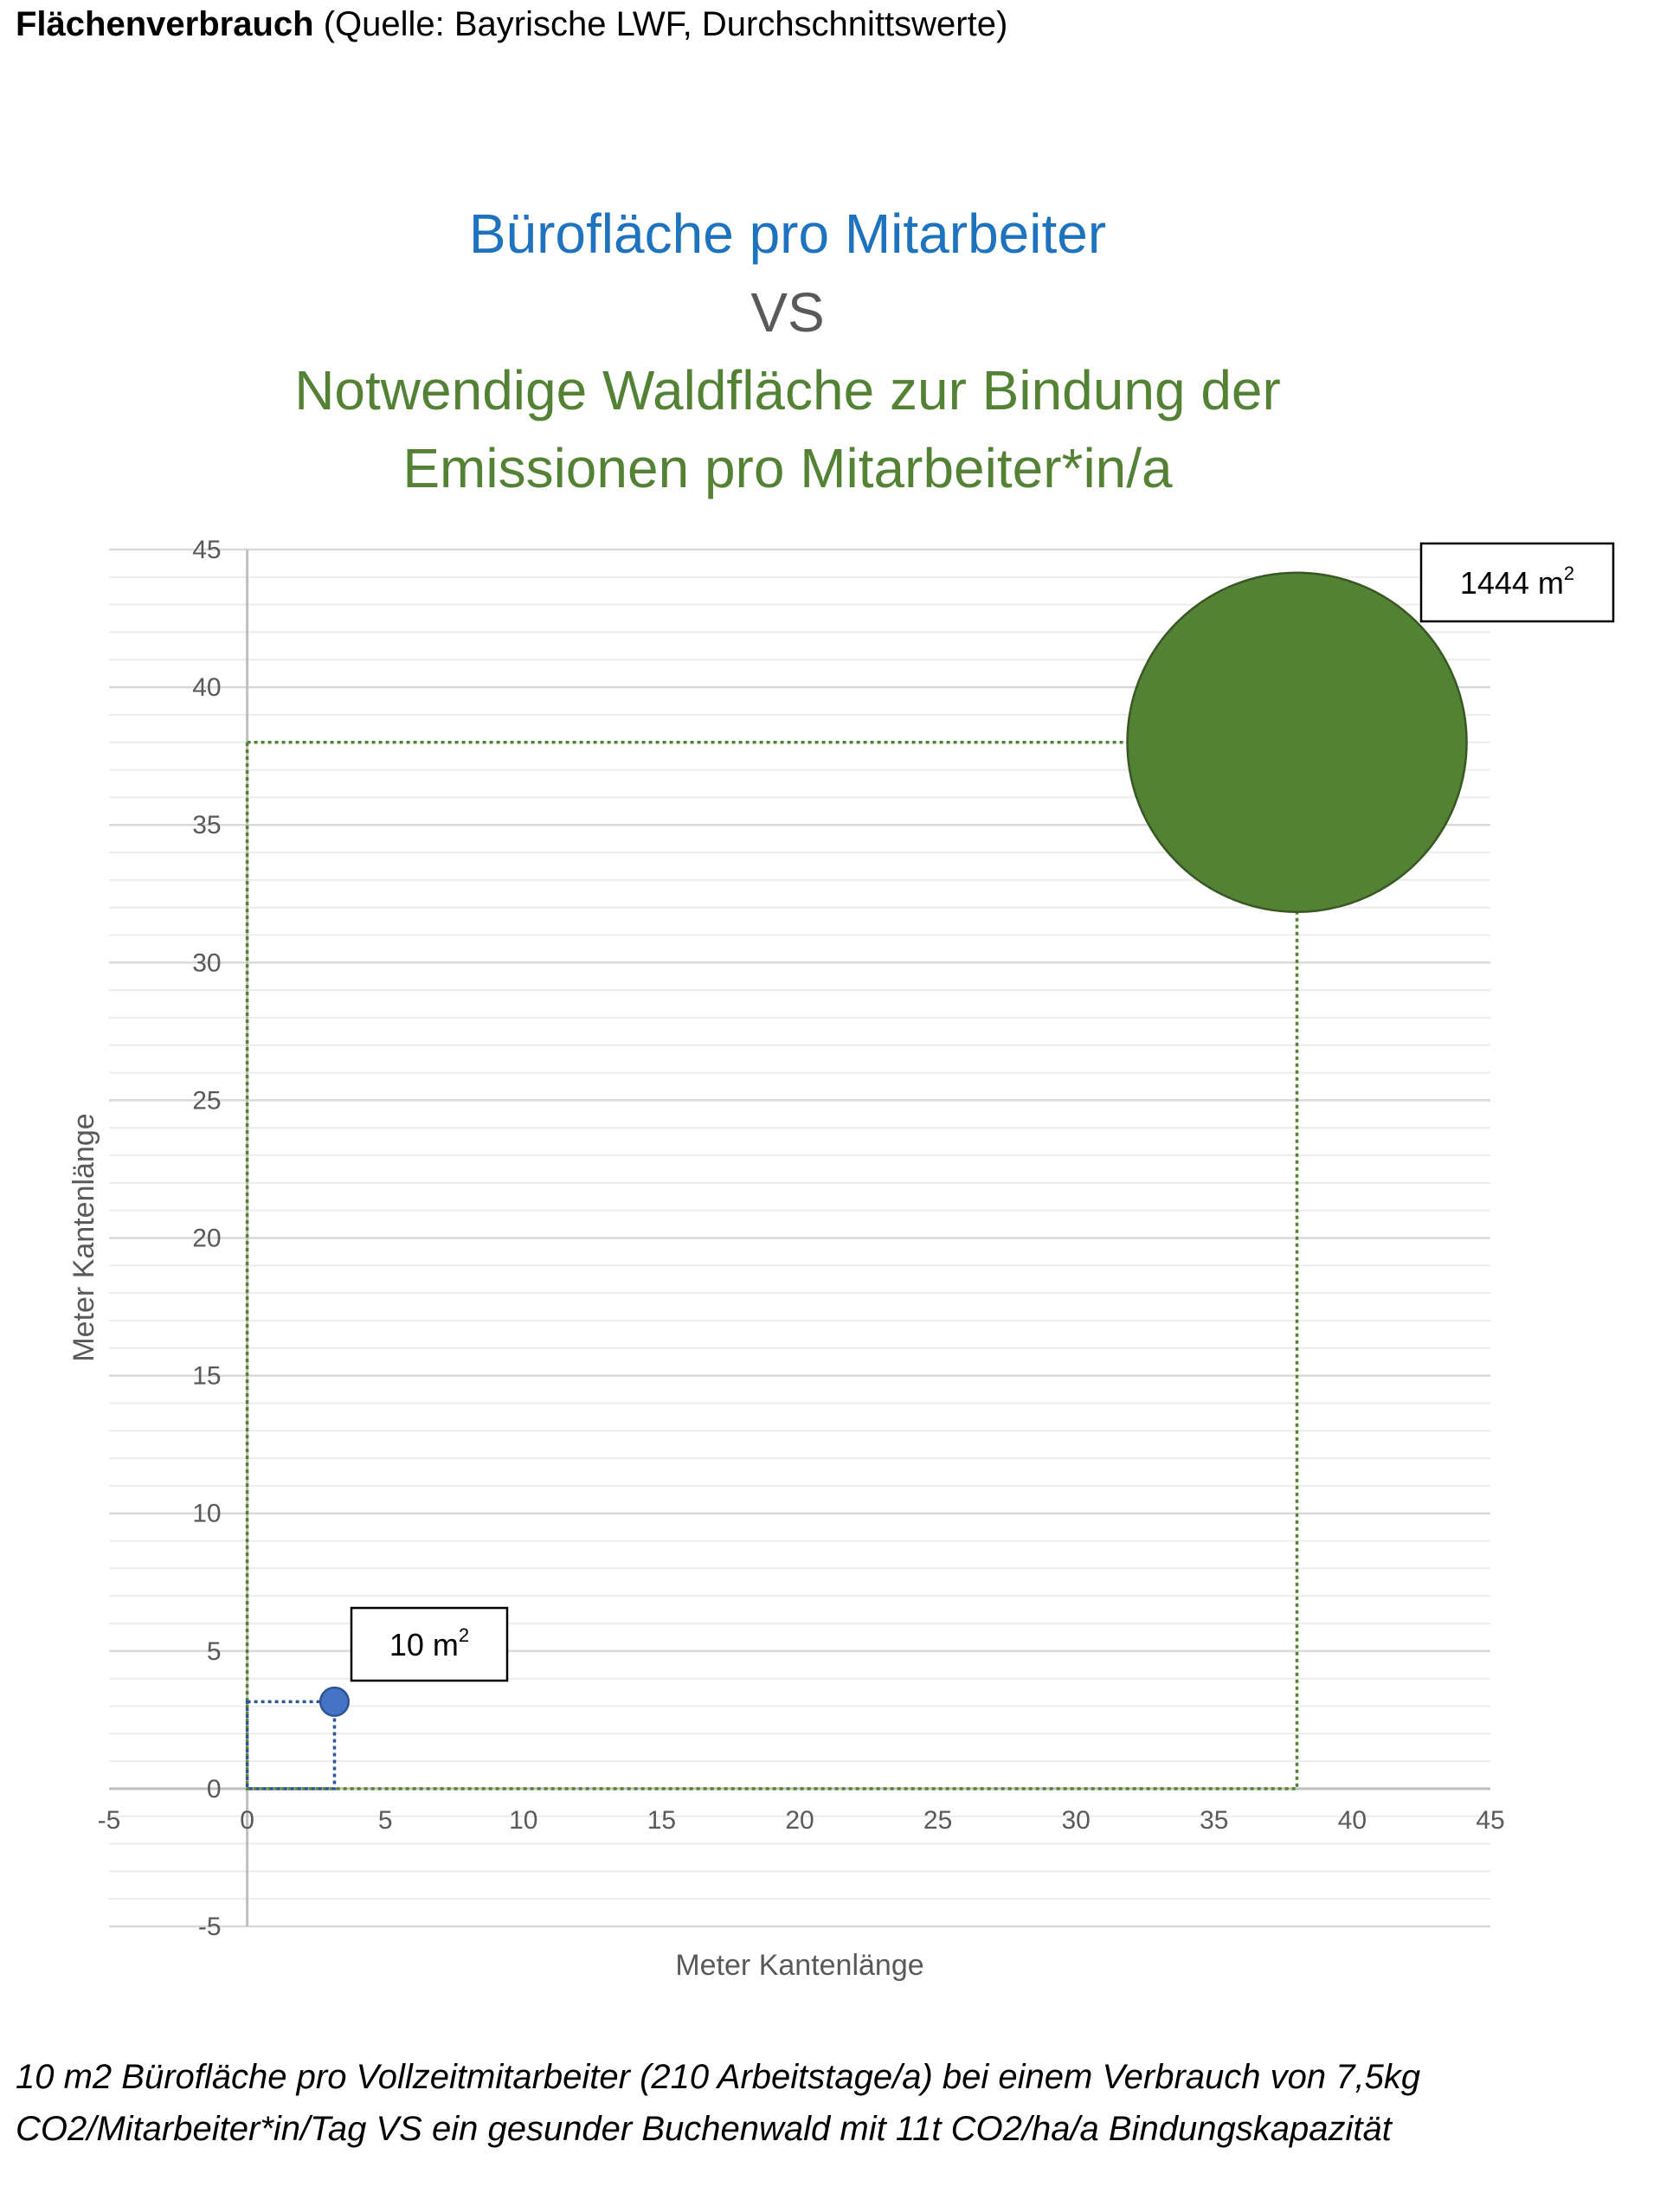 The width and height of the screenshot is (1660, 2212). Describe the element at coordinates (788, 312) in the screenshot. I see `chart-title-line-2: VS` at that location.